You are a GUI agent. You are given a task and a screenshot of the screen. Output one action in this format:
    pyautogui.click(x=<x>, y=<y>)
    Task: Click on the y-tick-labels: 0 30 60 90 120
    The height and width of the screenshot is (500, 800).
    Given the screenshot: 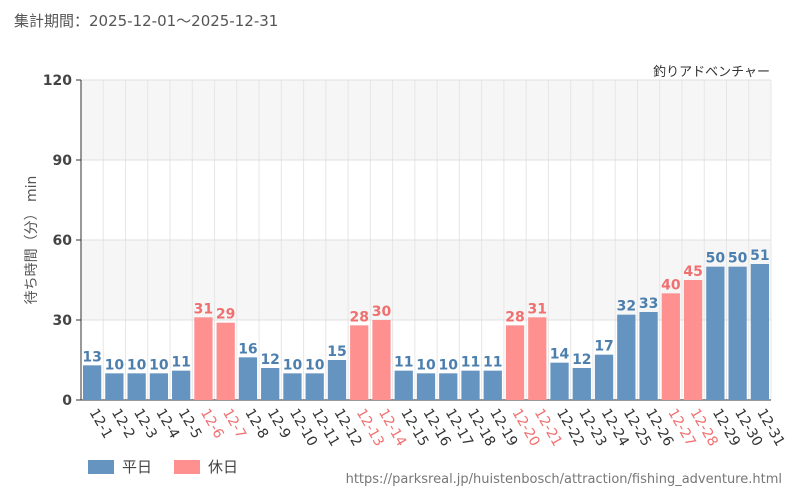 What is the action you would take?
    pyautogui.click(x=62, y=241)
    